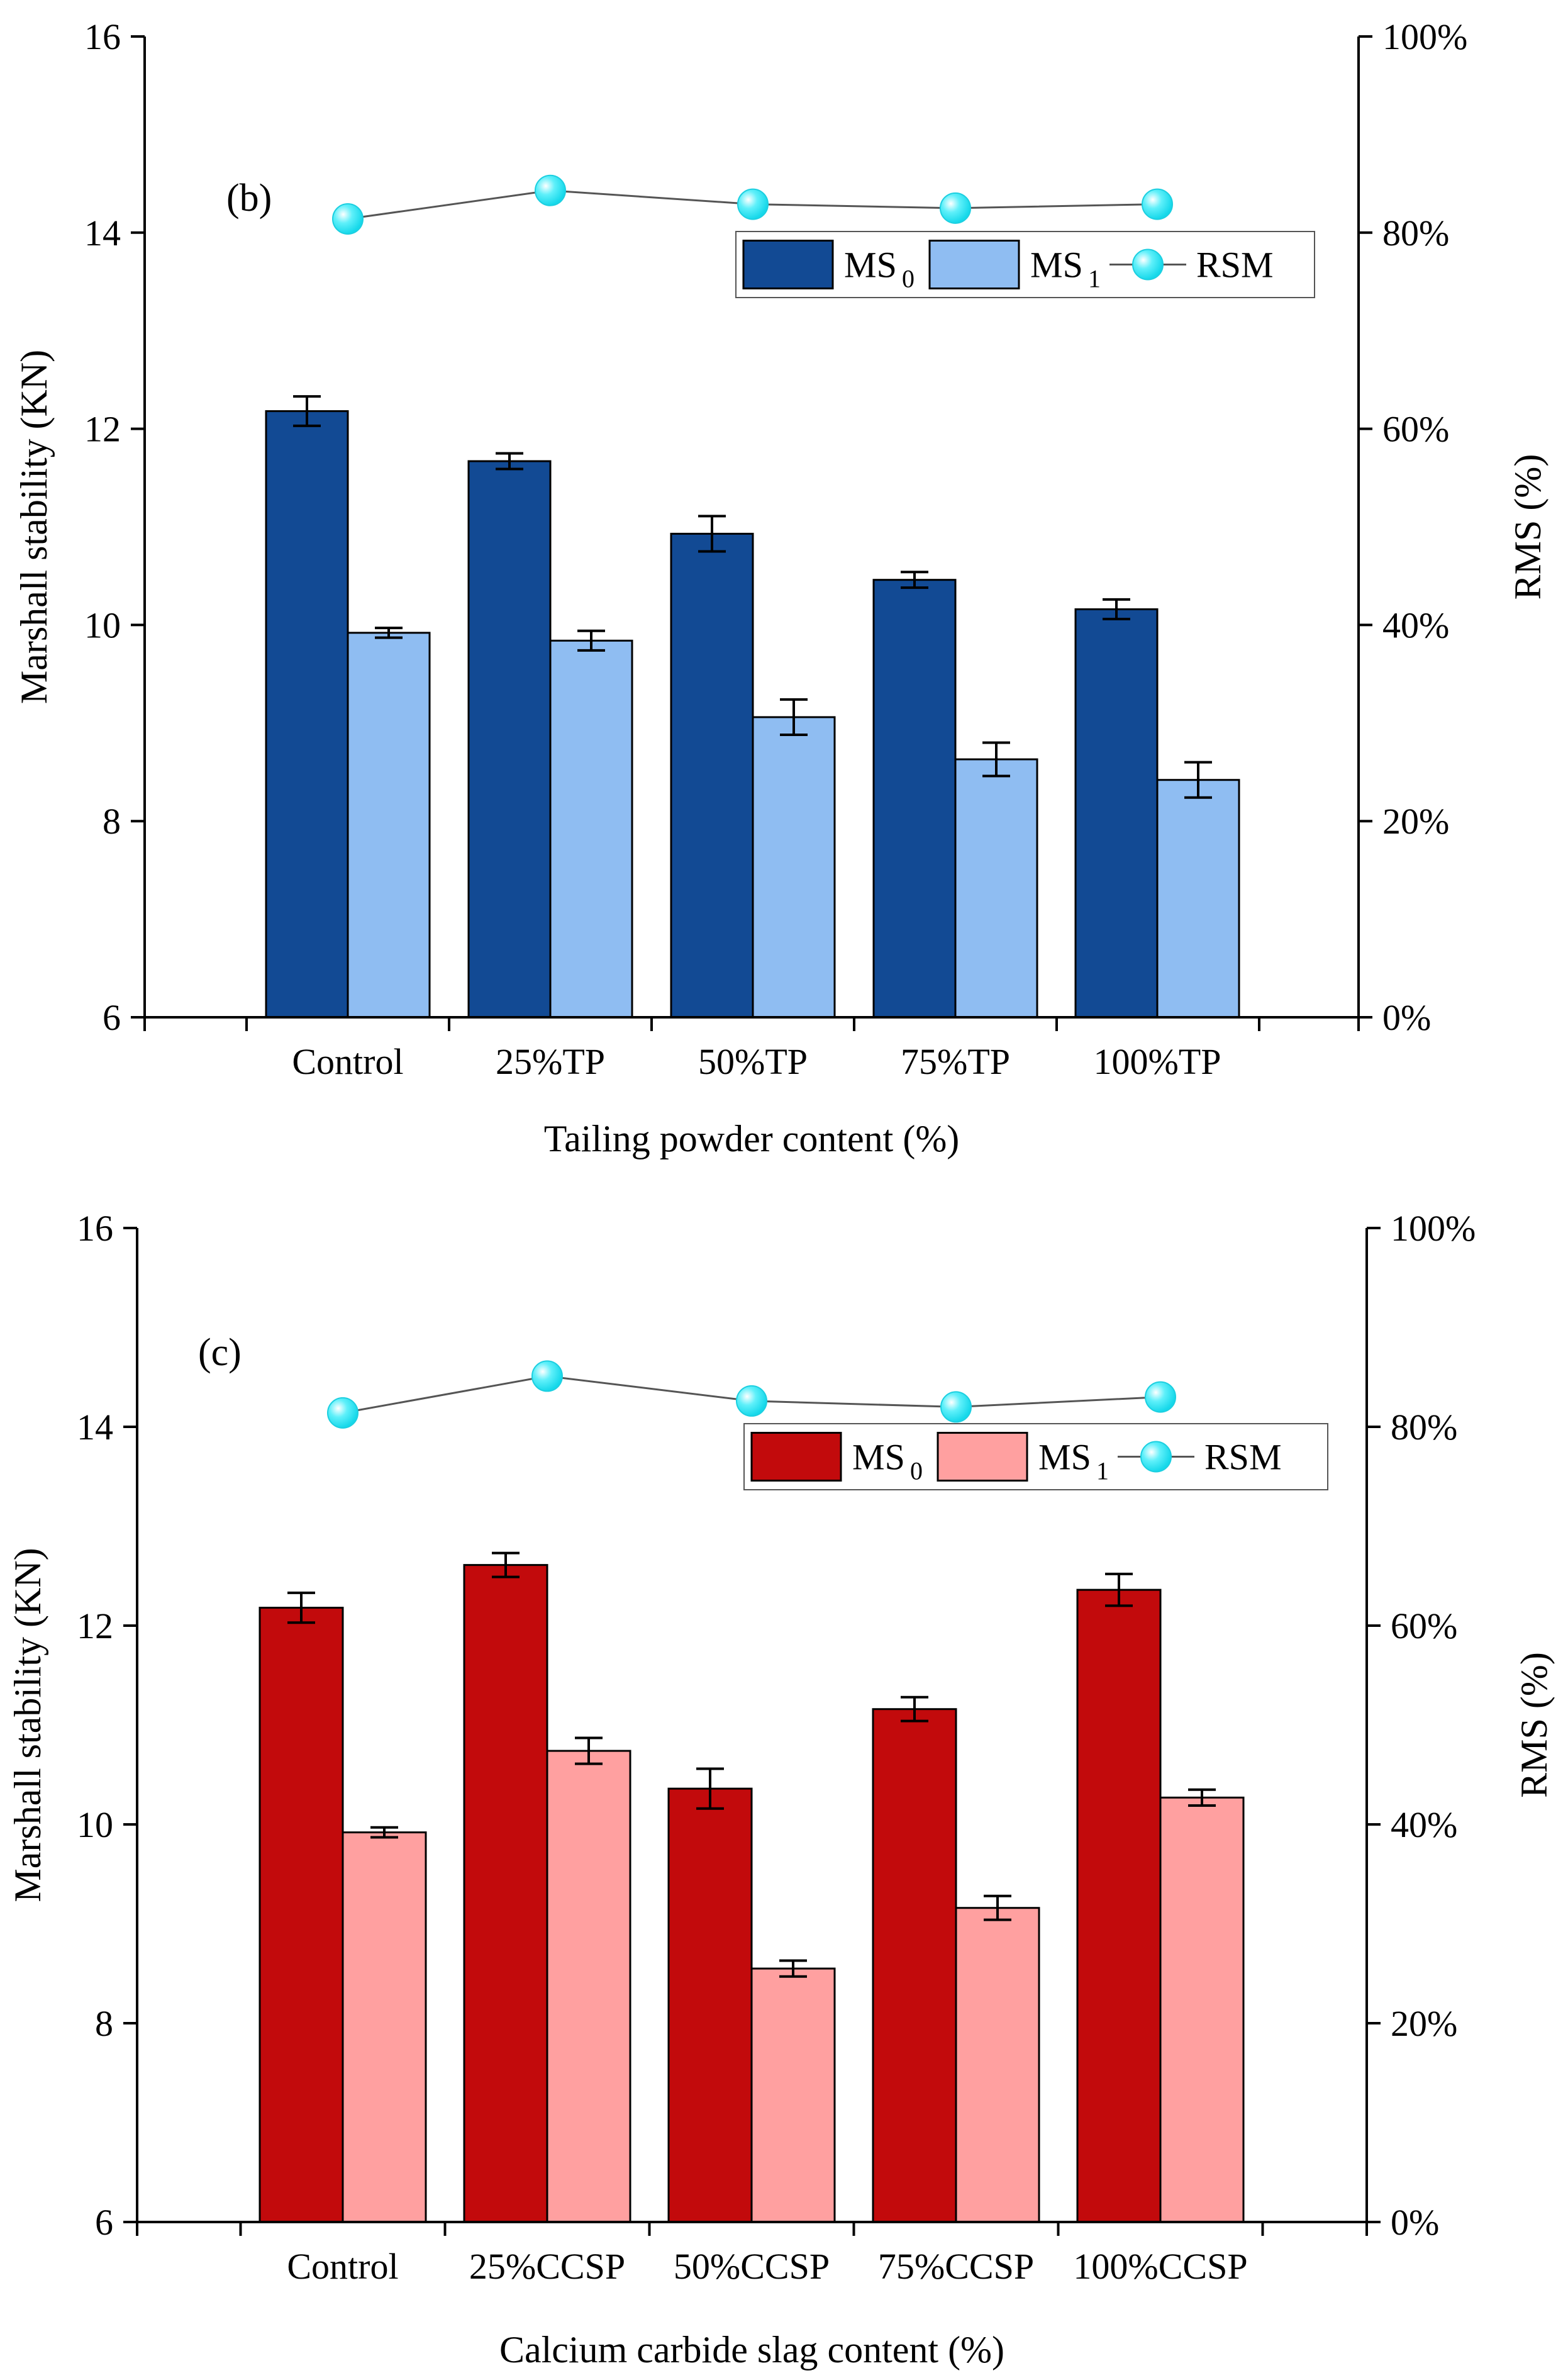  What do you see at coordinates (550, 1061) in the screenshot?
I see `x-category-label: 25%TP` at bounding box center [550, 1061].